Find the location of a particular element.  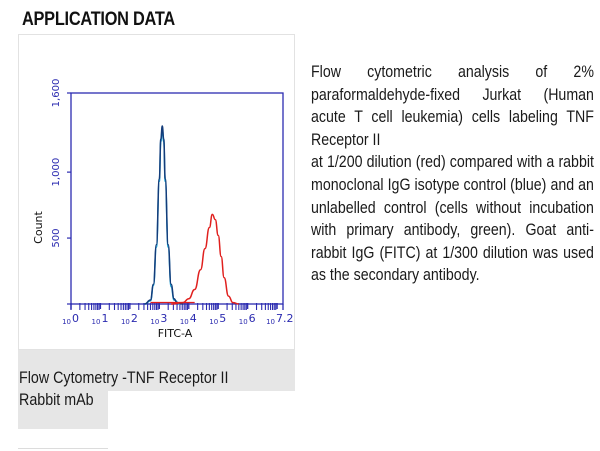

svg-text: 5 is located at coordinates (222, 318).